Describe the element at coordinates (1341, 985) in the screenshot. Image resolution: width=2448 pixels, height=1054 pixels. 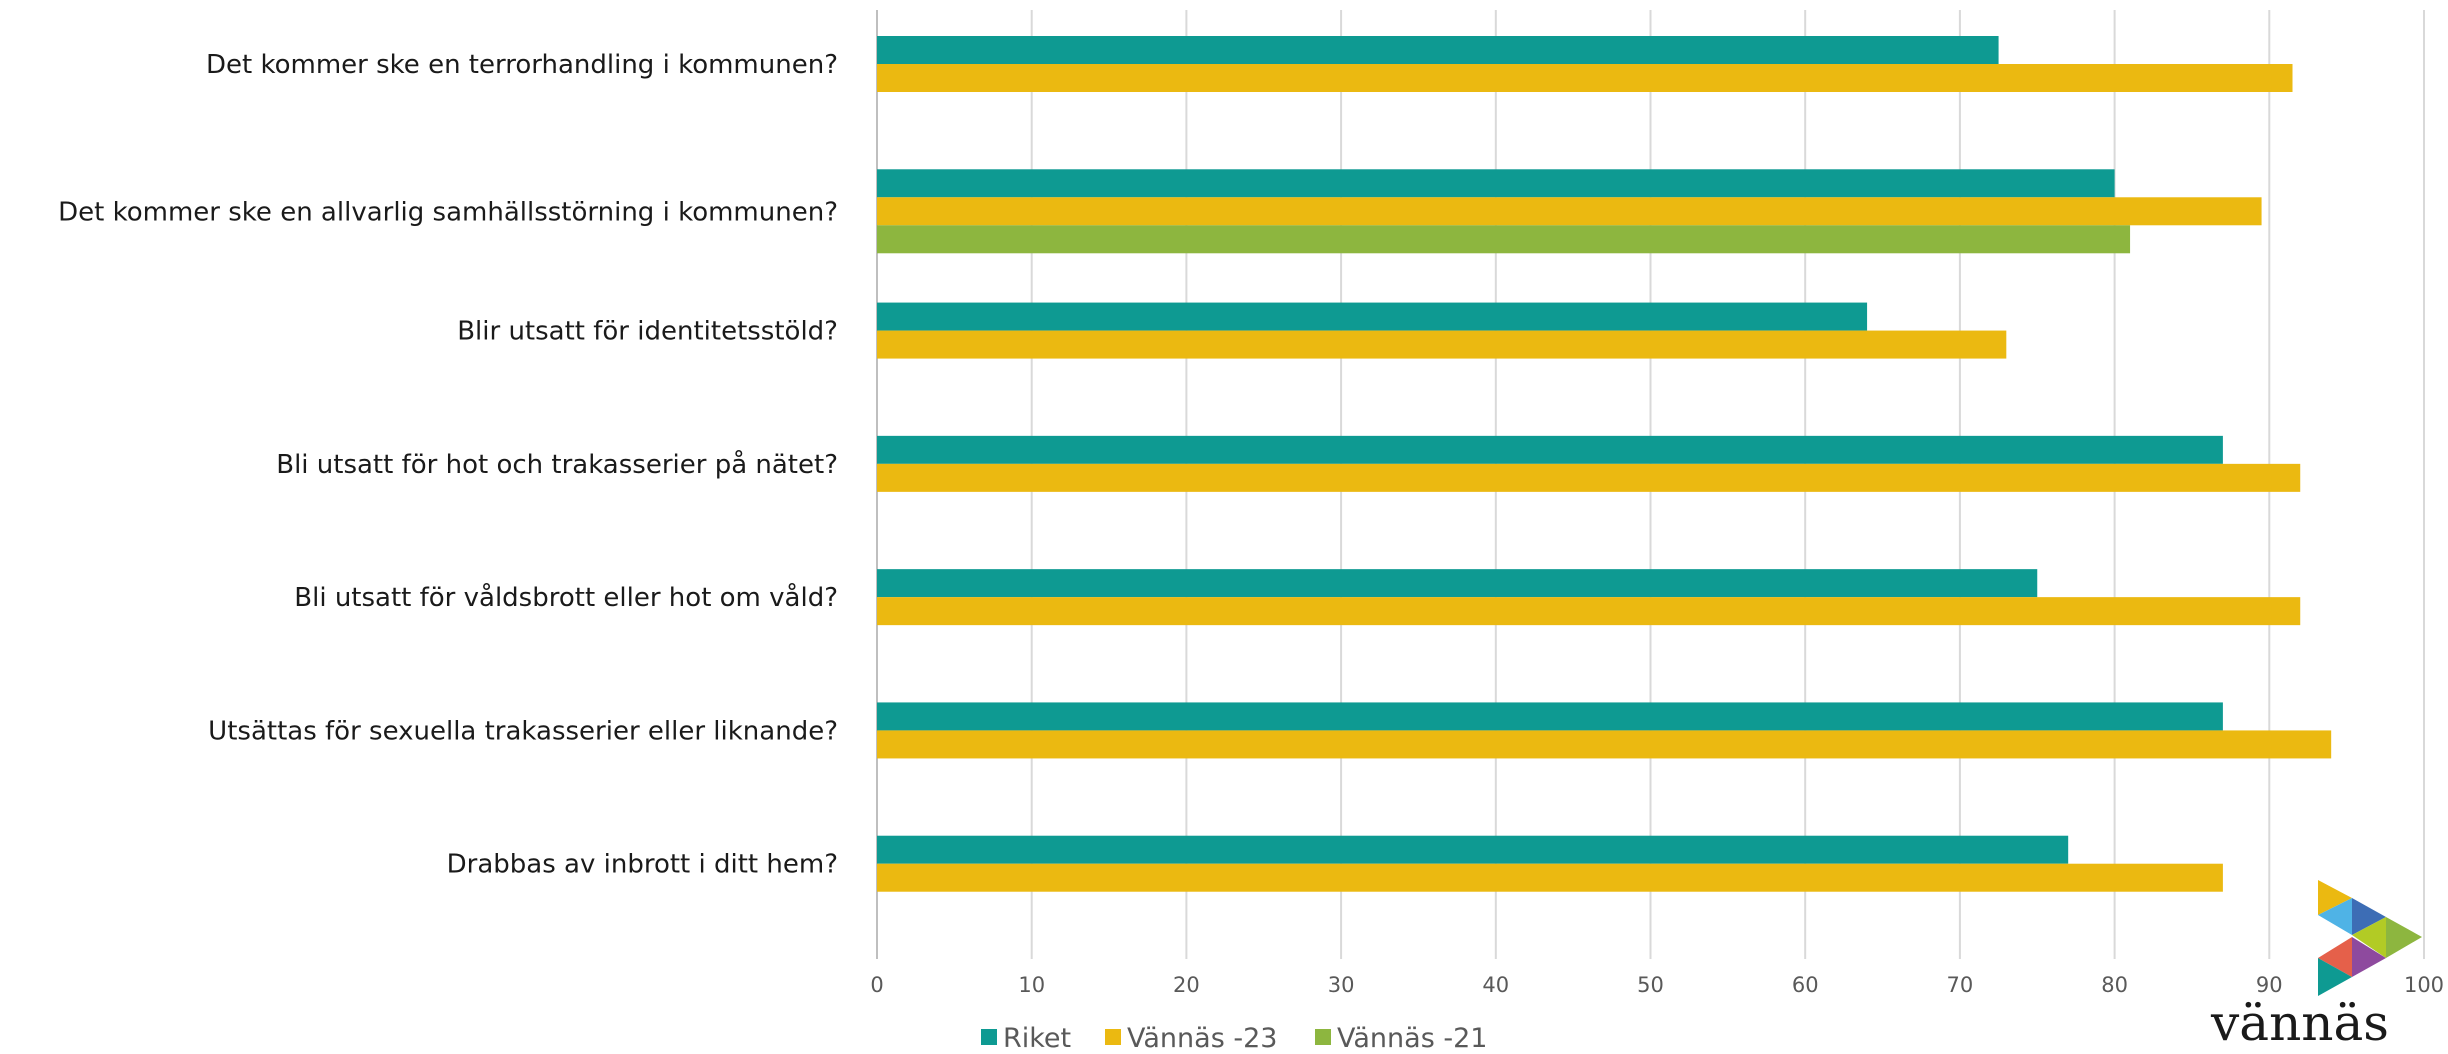
I see `x-tick-label: 30` at that location.